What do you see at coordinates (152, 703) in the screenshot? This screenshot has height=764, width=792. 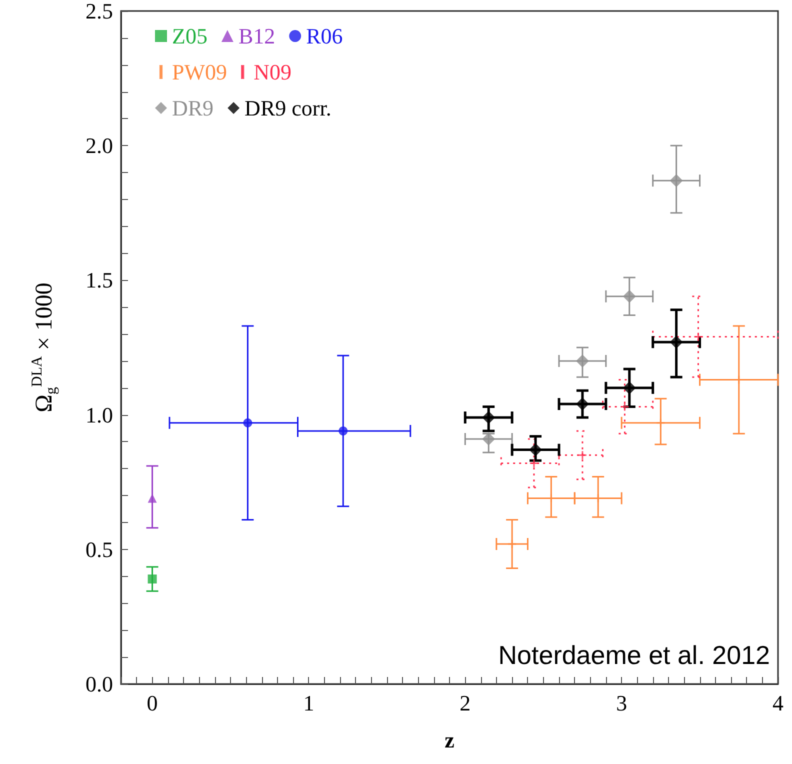 I see `x-tick-label: 0` at bounding box center [152, 703].